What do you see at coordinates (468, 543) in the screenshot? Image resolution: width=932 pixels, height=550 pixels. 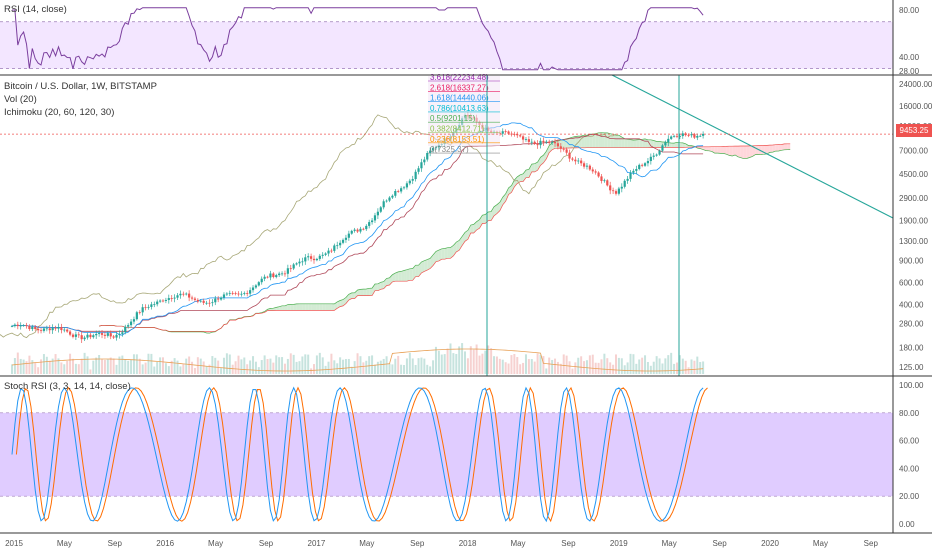 I see `time-tick-label: 2018` at bounding box center [468, 543].